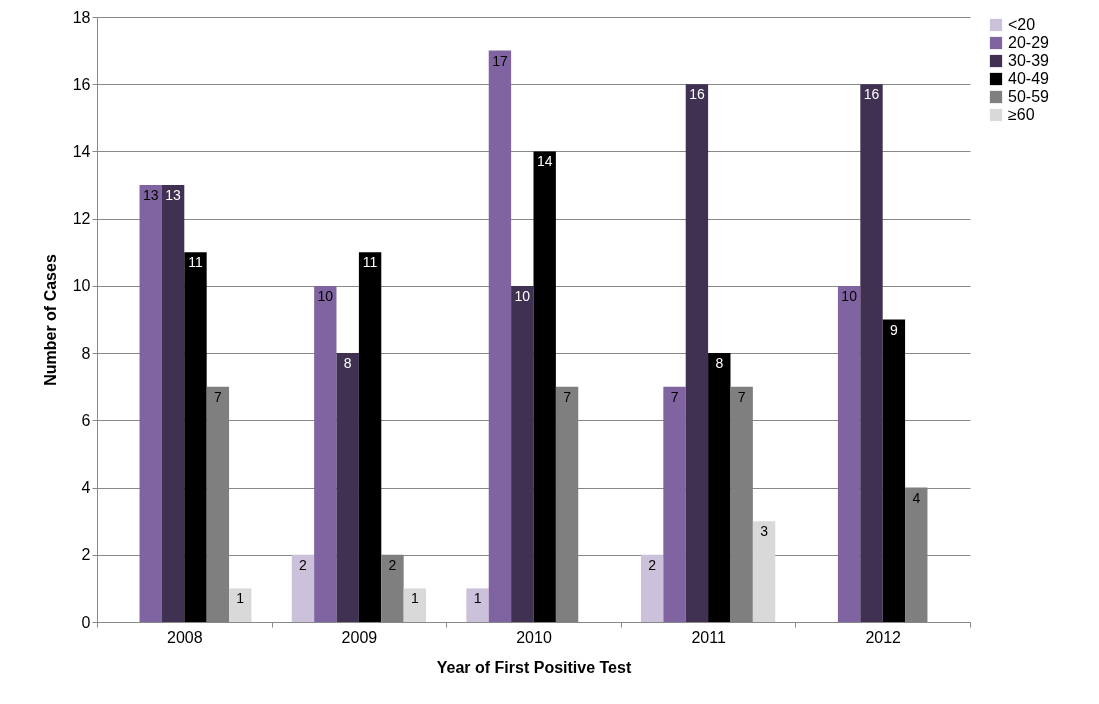  I want to click on legend-label: 50-59, so click(1029, 96).